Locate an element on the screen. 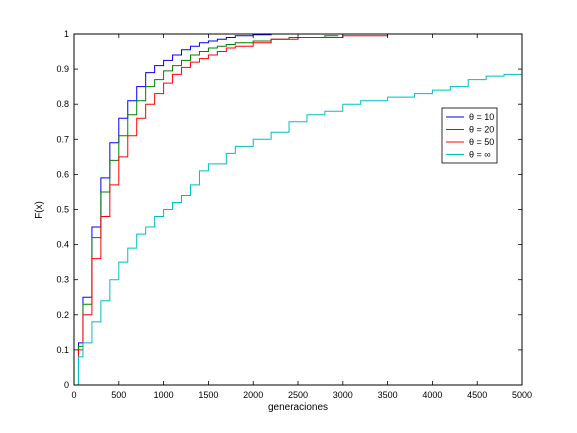  x-tick-label-8: 4000 is located at coordinates (432, 395).